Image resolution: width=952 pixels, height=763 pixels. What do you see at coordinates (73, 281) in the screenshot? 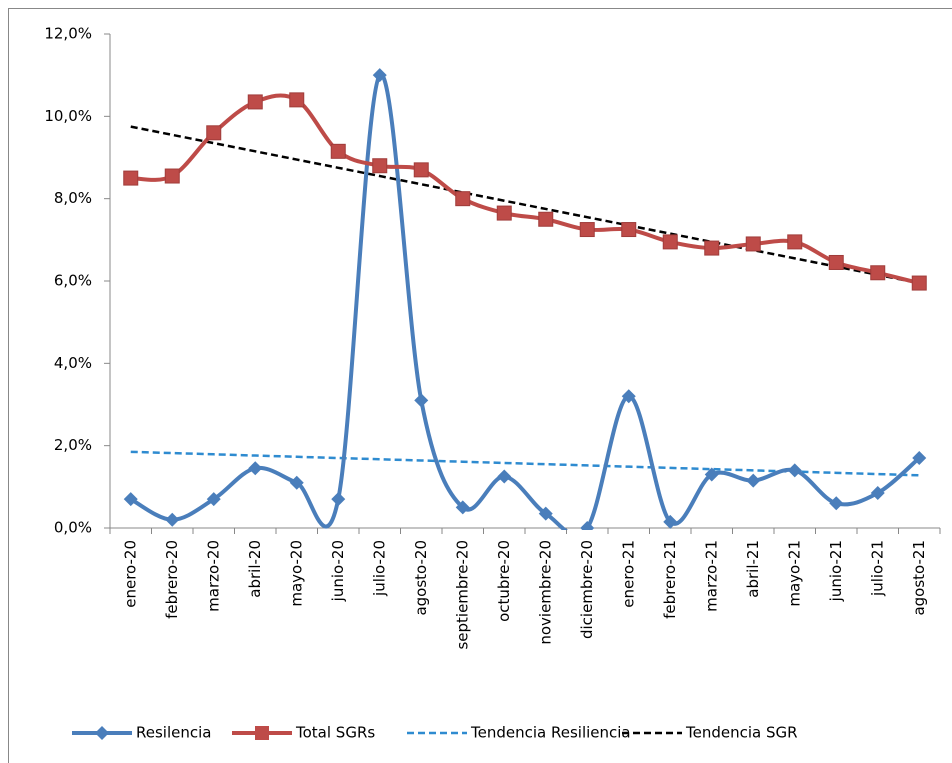
I see `y-tick-label: 6,0%` at bounding box center [73, 281].